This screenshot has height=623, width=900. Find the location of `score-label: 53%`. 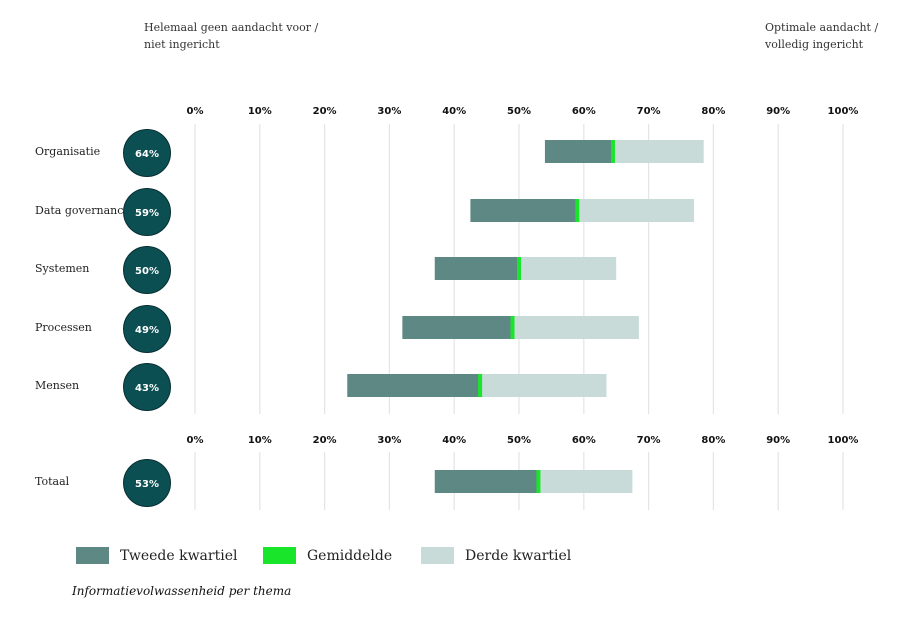

score-label: 53% is located at coordinates (147, 484).